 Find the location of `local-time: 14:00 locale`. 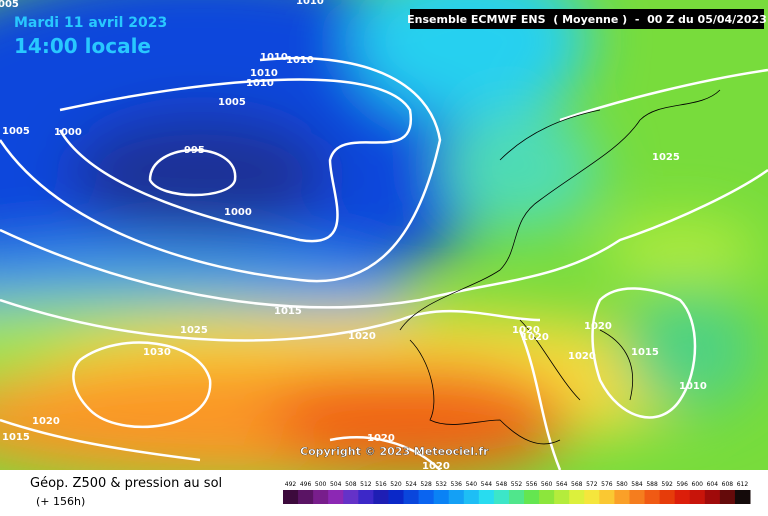

local-time: 14:00 locale is located at coordinates (82, 46).